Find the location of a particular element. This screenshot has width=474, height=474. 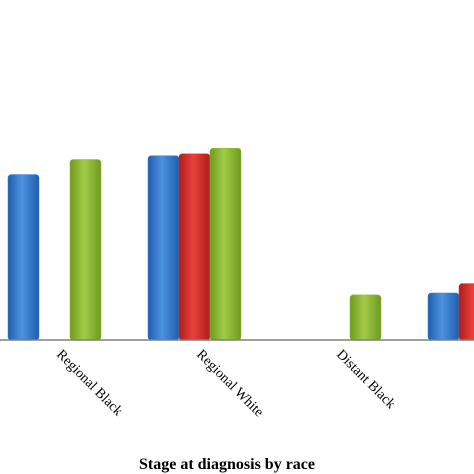

tick-label-regional-white: Regional White is located at coordinates (229, 383).